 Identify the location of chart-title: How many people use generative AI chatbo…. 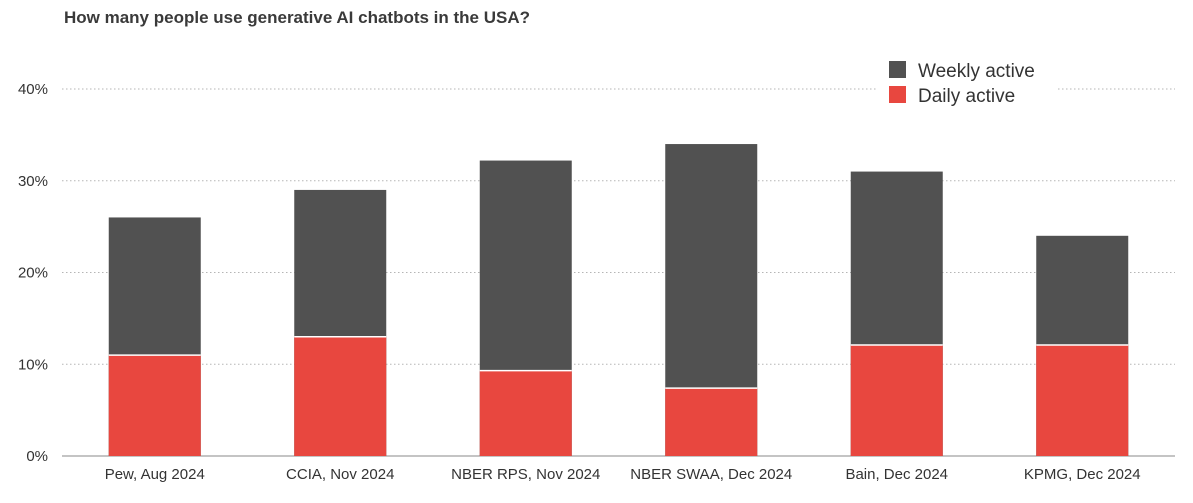
(297, 17).